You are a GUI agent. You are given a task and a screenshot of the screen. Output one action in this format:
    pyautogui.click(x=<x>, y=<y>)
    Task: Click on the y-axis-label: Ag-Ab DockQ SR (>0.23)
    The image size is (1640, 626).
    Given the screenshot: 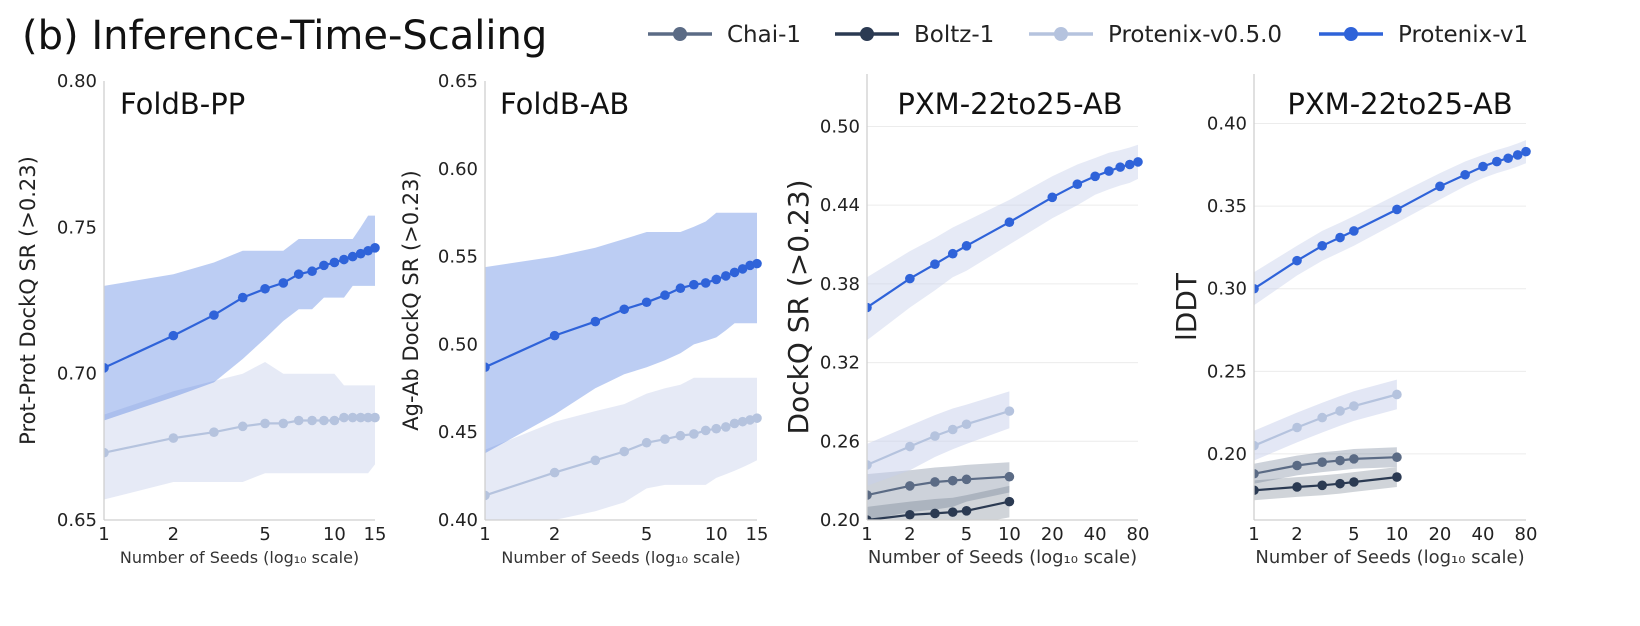 What is the action you would take?
    pyautogui.click(x=411, y=300)
    